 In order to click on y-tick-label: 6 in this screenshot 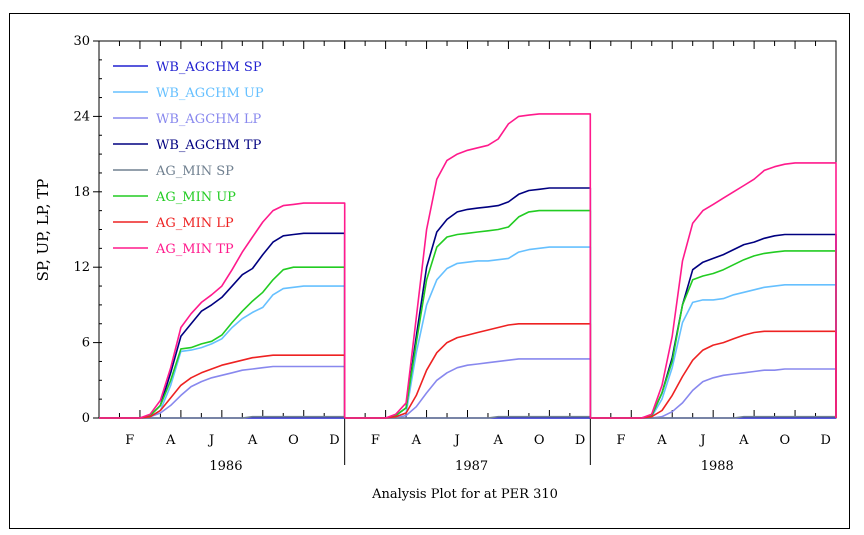, I will do `click(86, 343)`.